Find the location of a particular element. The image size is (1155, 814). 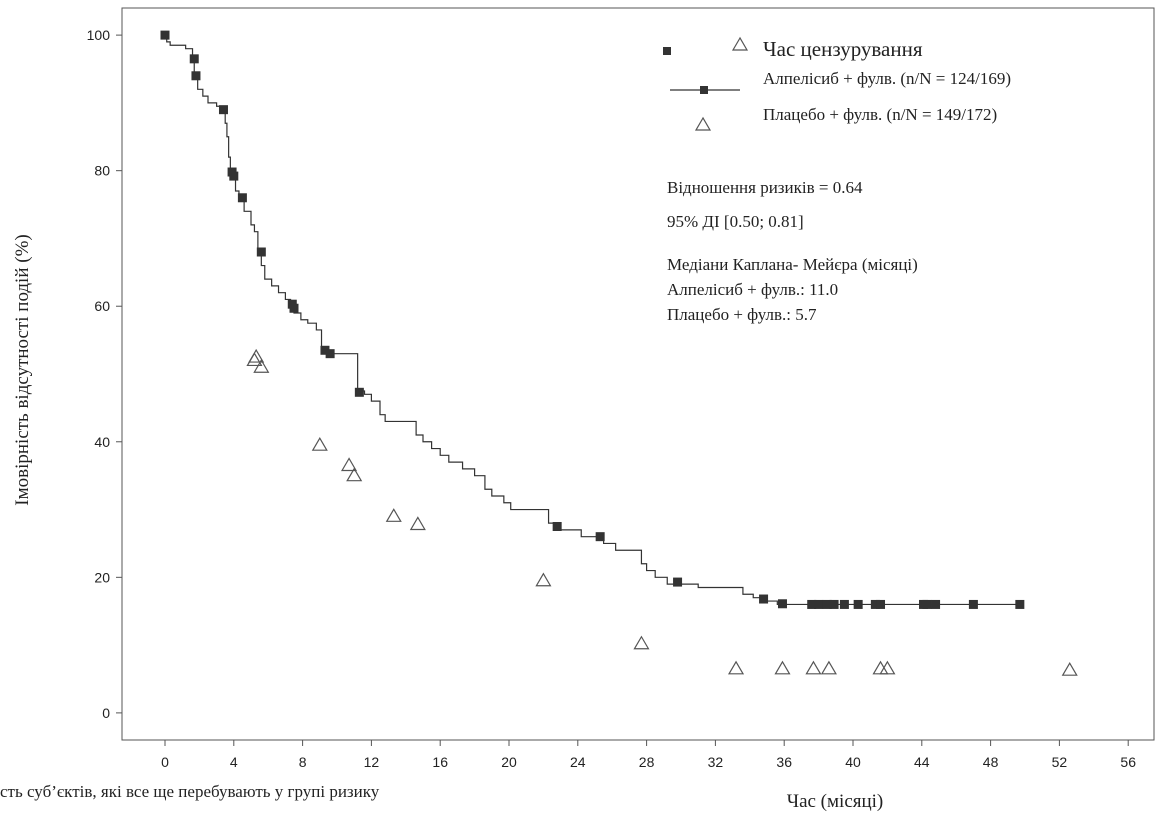

hazard-ratio: Відношення ризиків = 0.64 is located at coordinates (765, 187).